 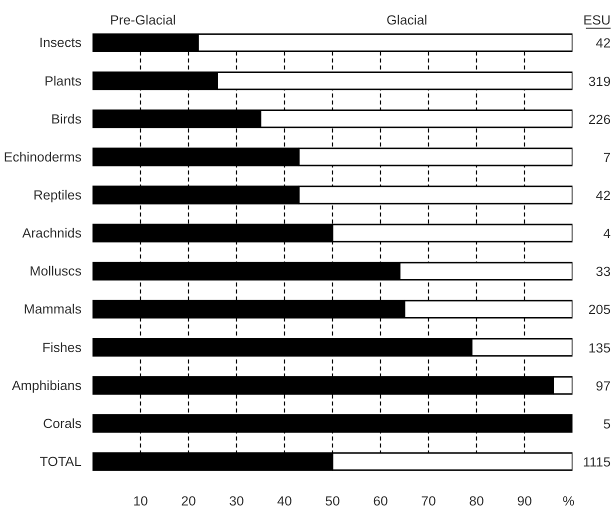 I want to click on y-tick-label: TOTAL, so click(x=61, y=462).